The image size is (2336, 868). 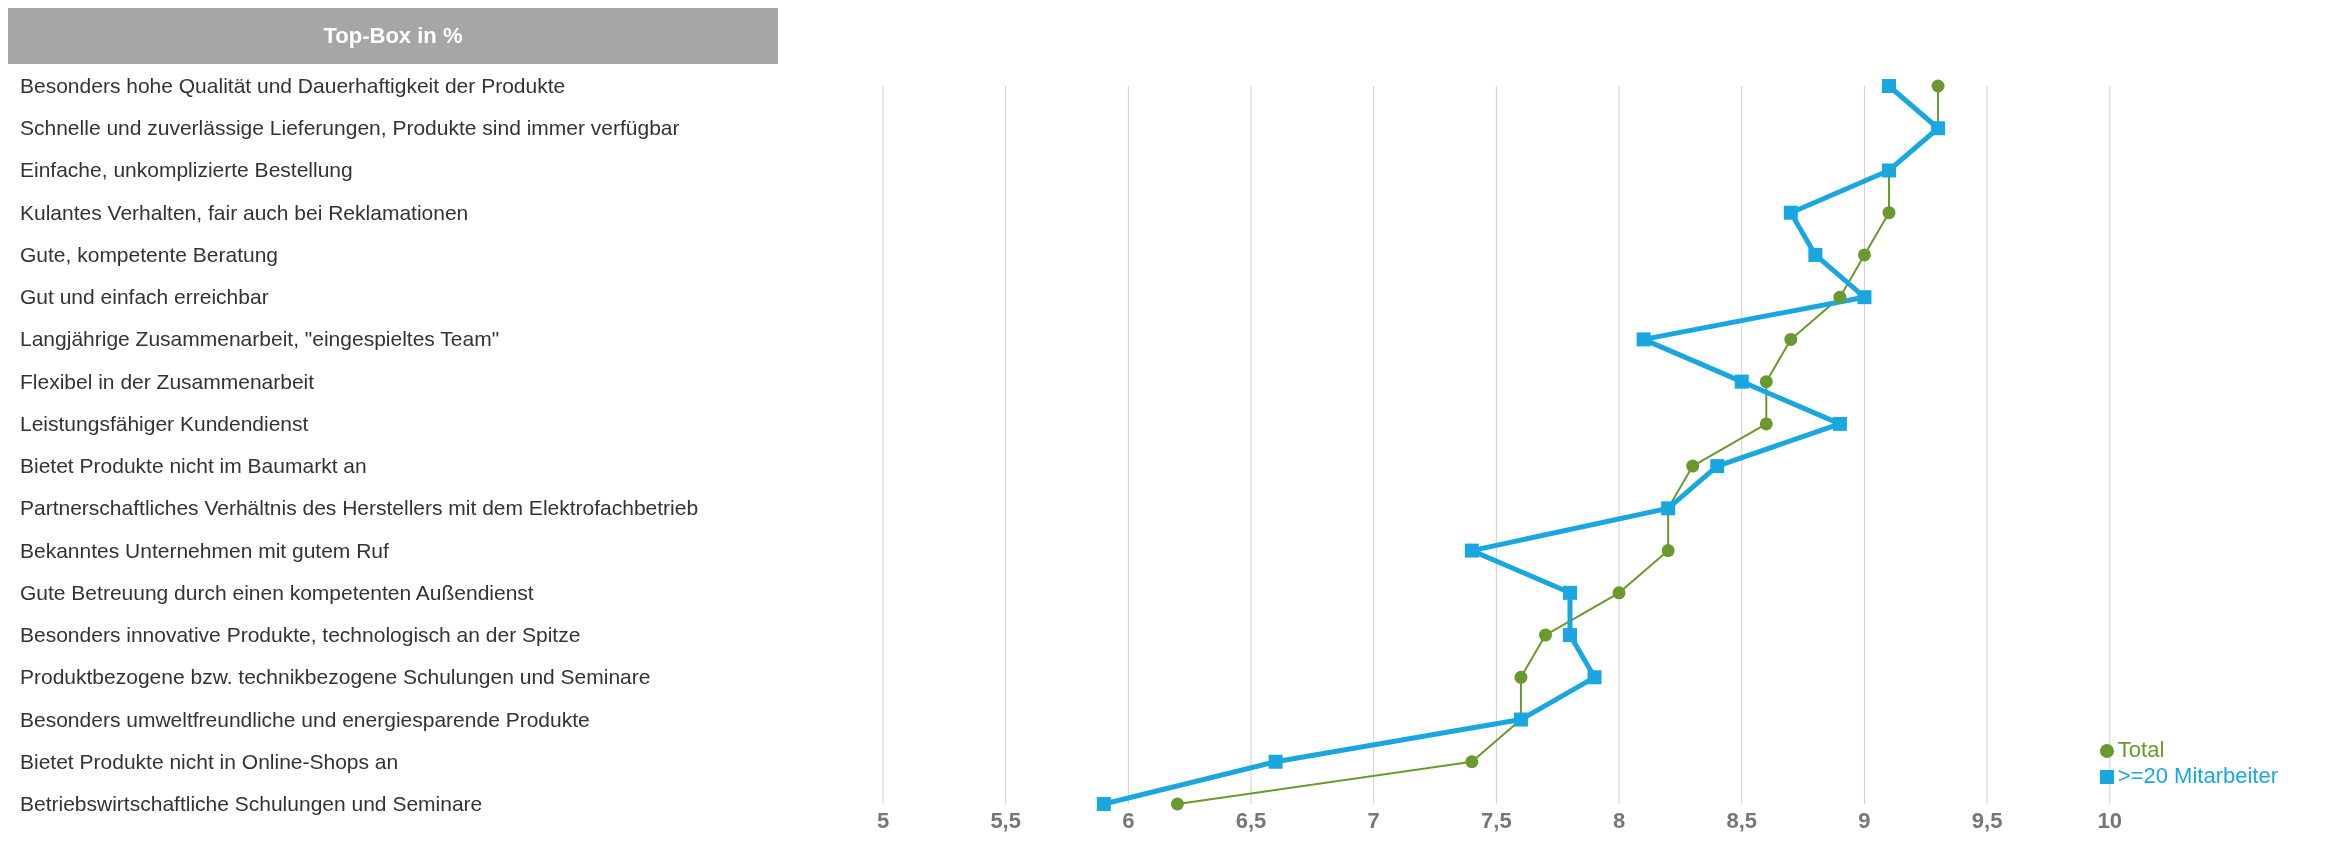 I want to click on text: Top-Box in %, so click(x=393, y=36).